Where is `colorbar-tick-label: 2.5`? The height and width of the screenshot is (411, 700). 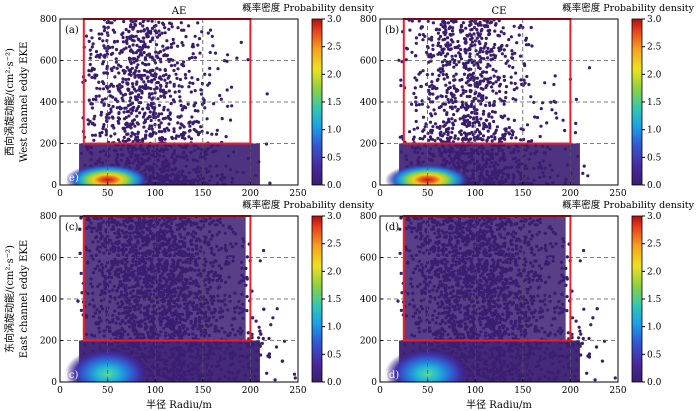 colorbar-tick-label: 2.5 is located at coordinates (334, 48).